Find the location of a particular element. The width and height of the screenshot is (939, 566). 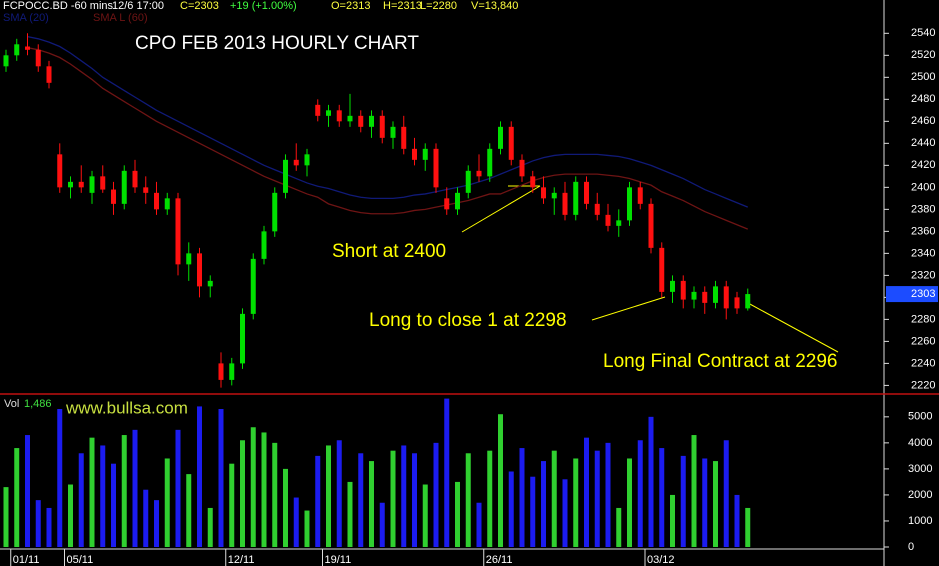

y-tick-label: 5000 is located at coordinates (920, 417).